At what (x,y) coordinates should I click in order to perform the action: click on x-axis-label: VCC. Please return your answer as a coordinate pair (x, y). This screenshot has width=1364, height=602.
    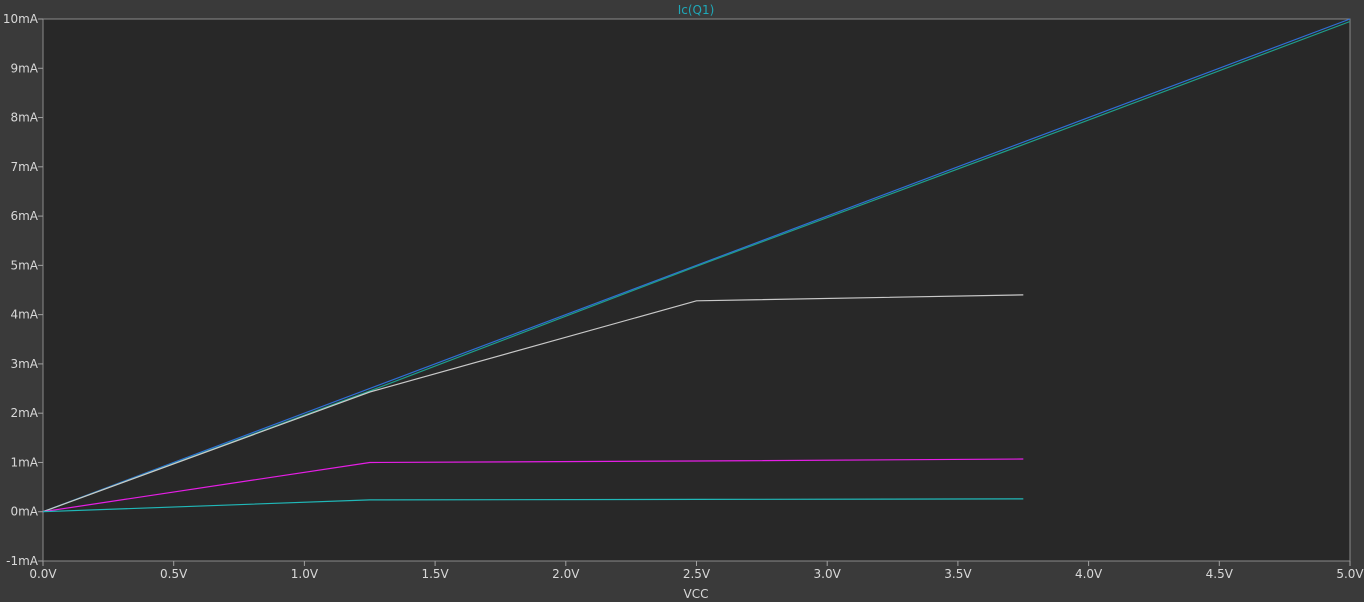
    Looking at the image, I should click on (696, 594).